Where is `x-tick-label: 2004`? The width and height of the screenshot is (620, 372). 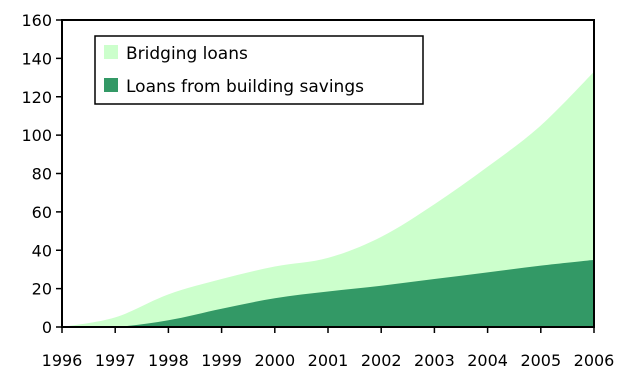
x-tick-label: 2004 is located at coordinates (487, 360).